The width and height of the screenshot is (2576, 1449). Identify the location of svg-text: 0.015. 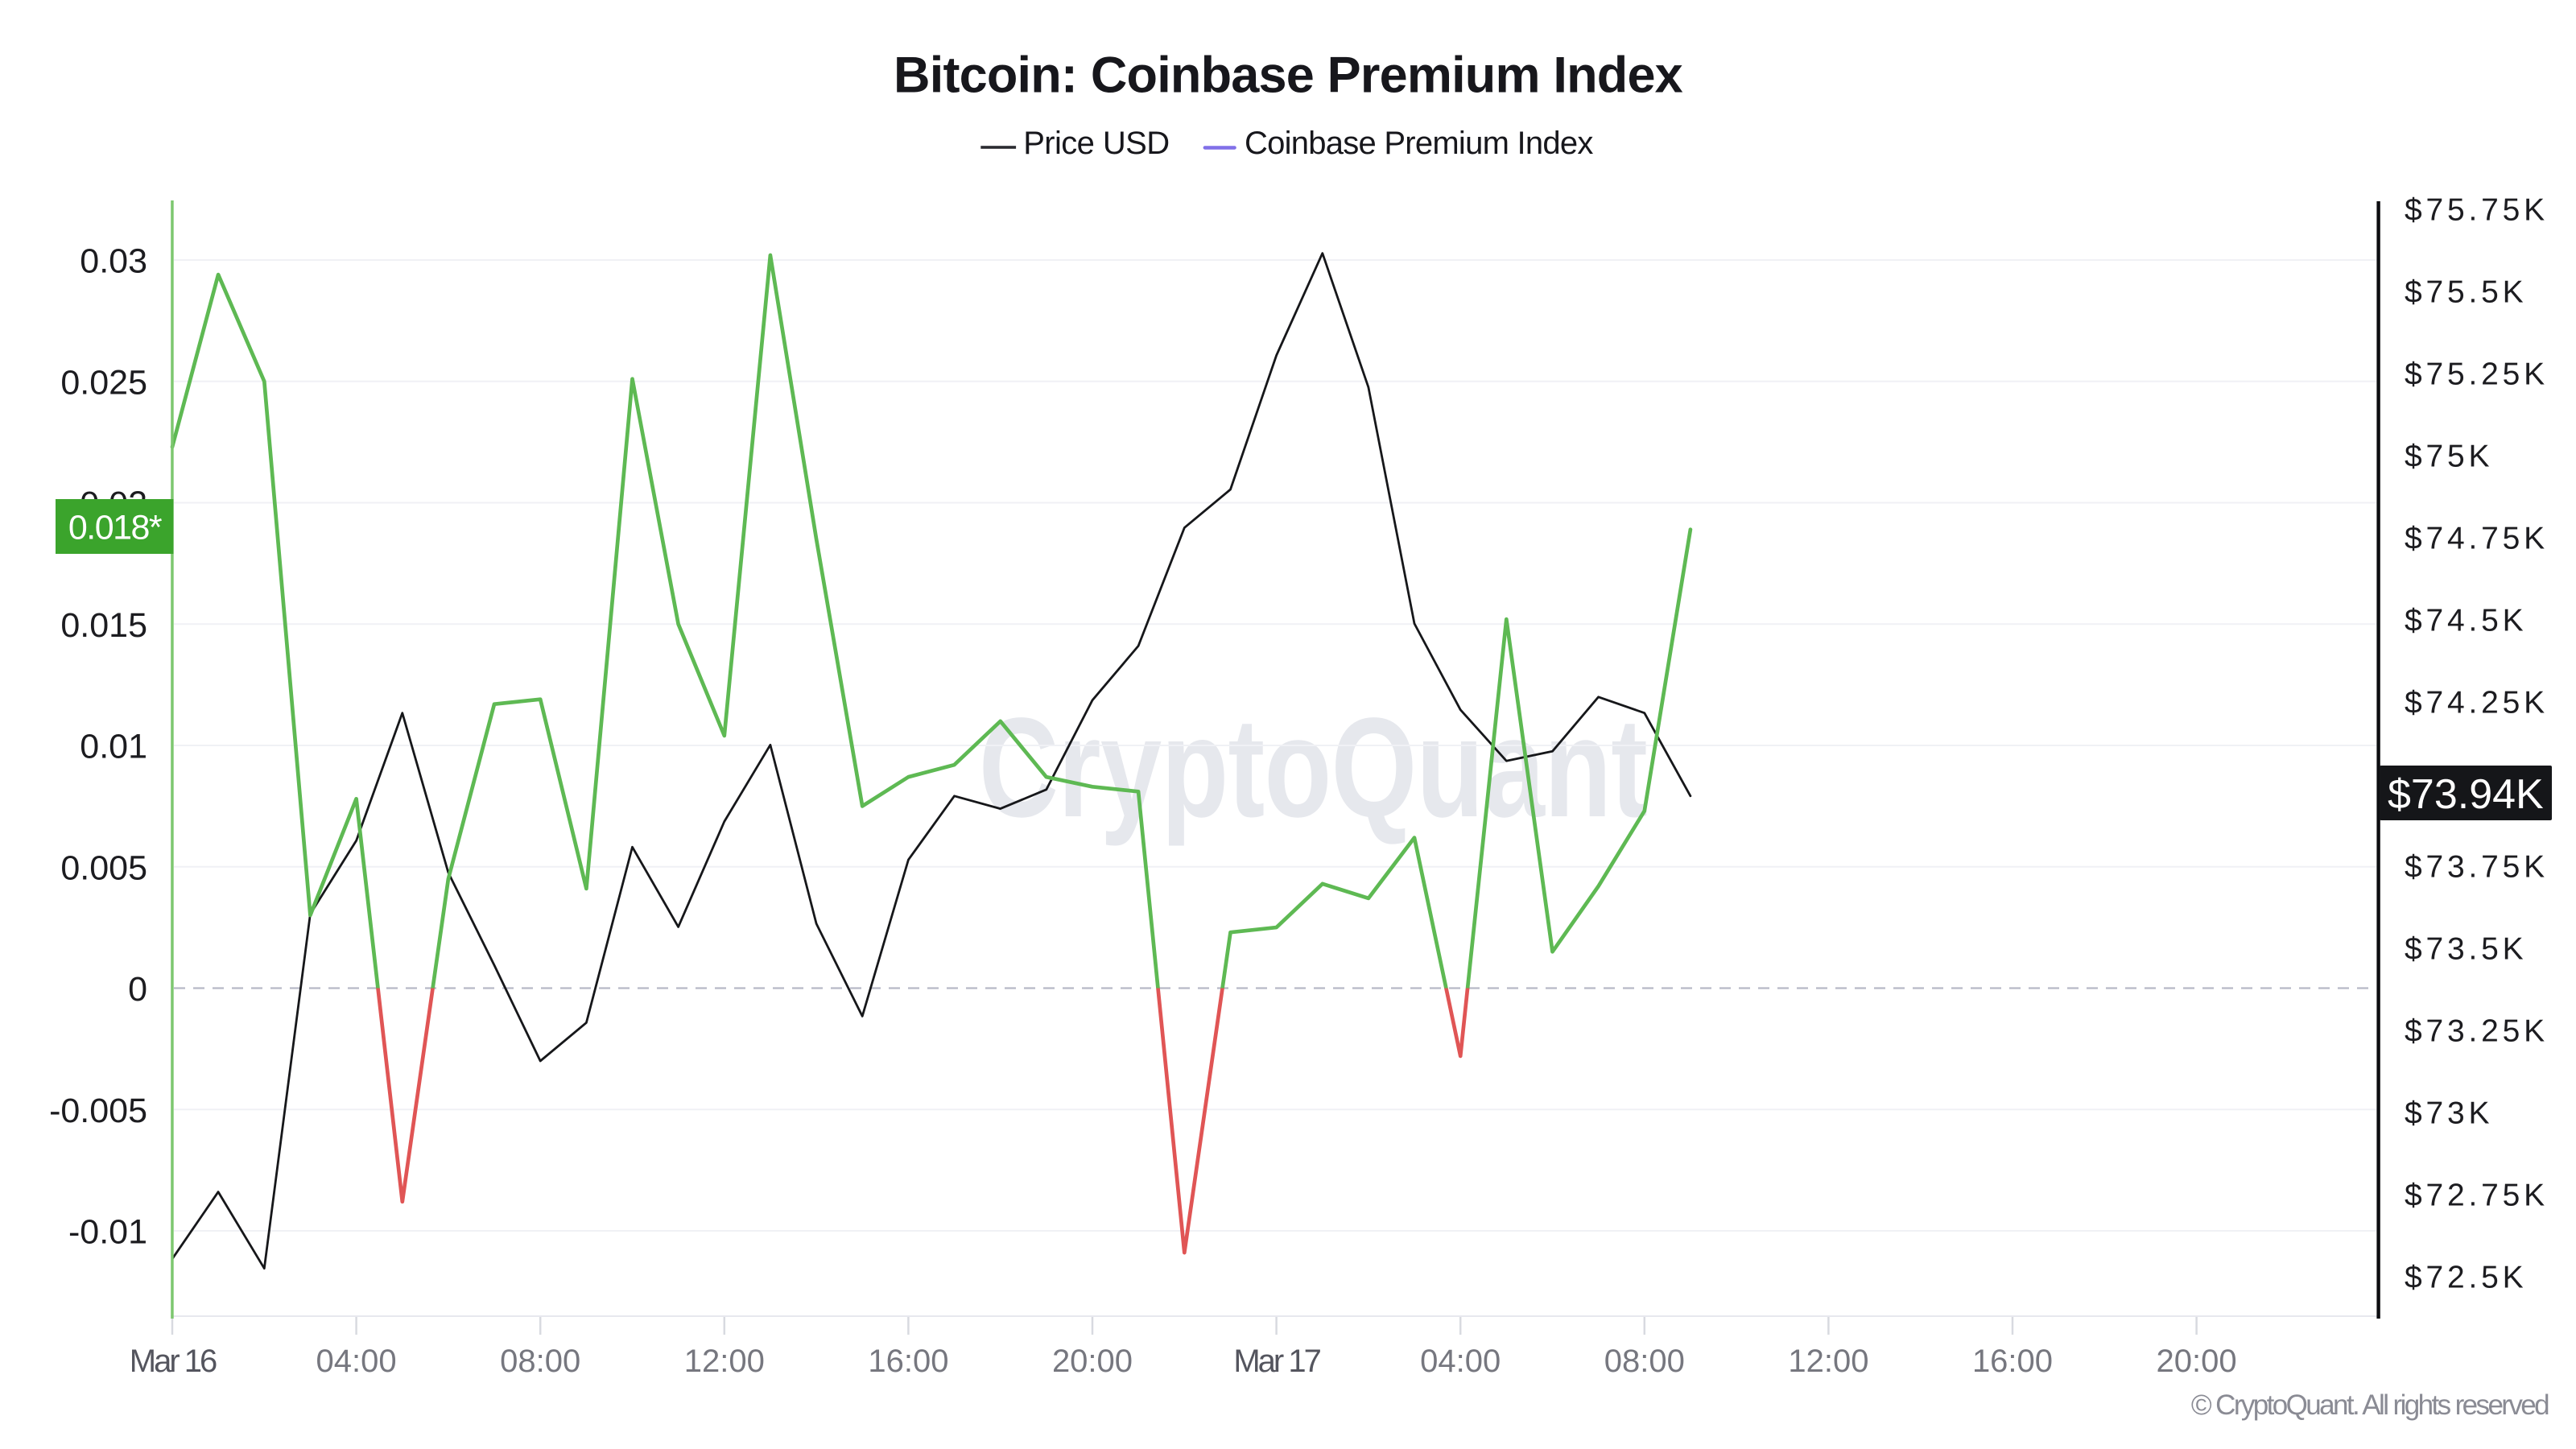
(103, 625).